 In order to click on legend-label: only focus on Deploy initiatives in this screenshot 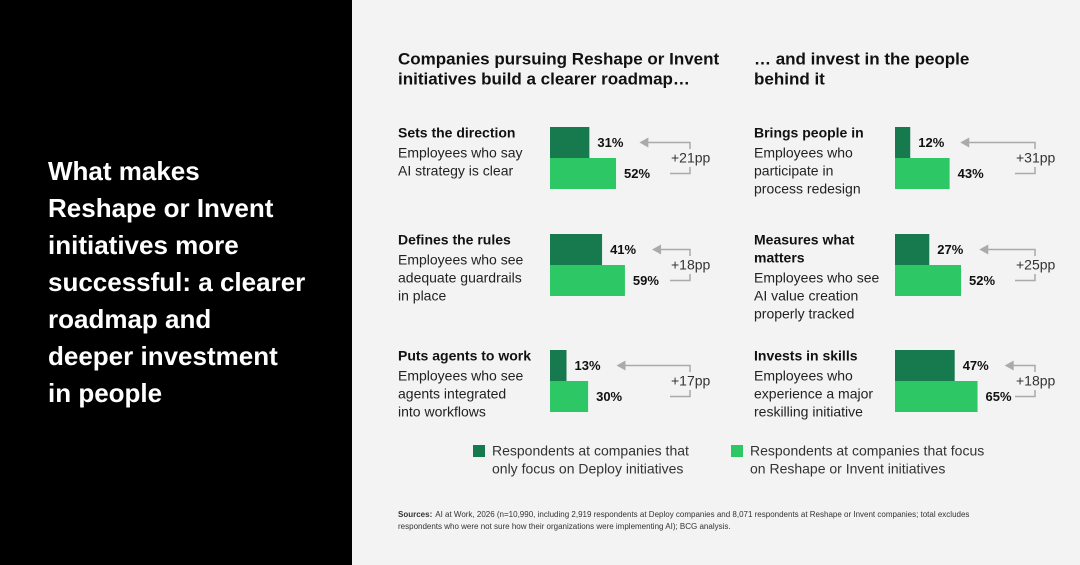, I will do `click(587, 469)`.